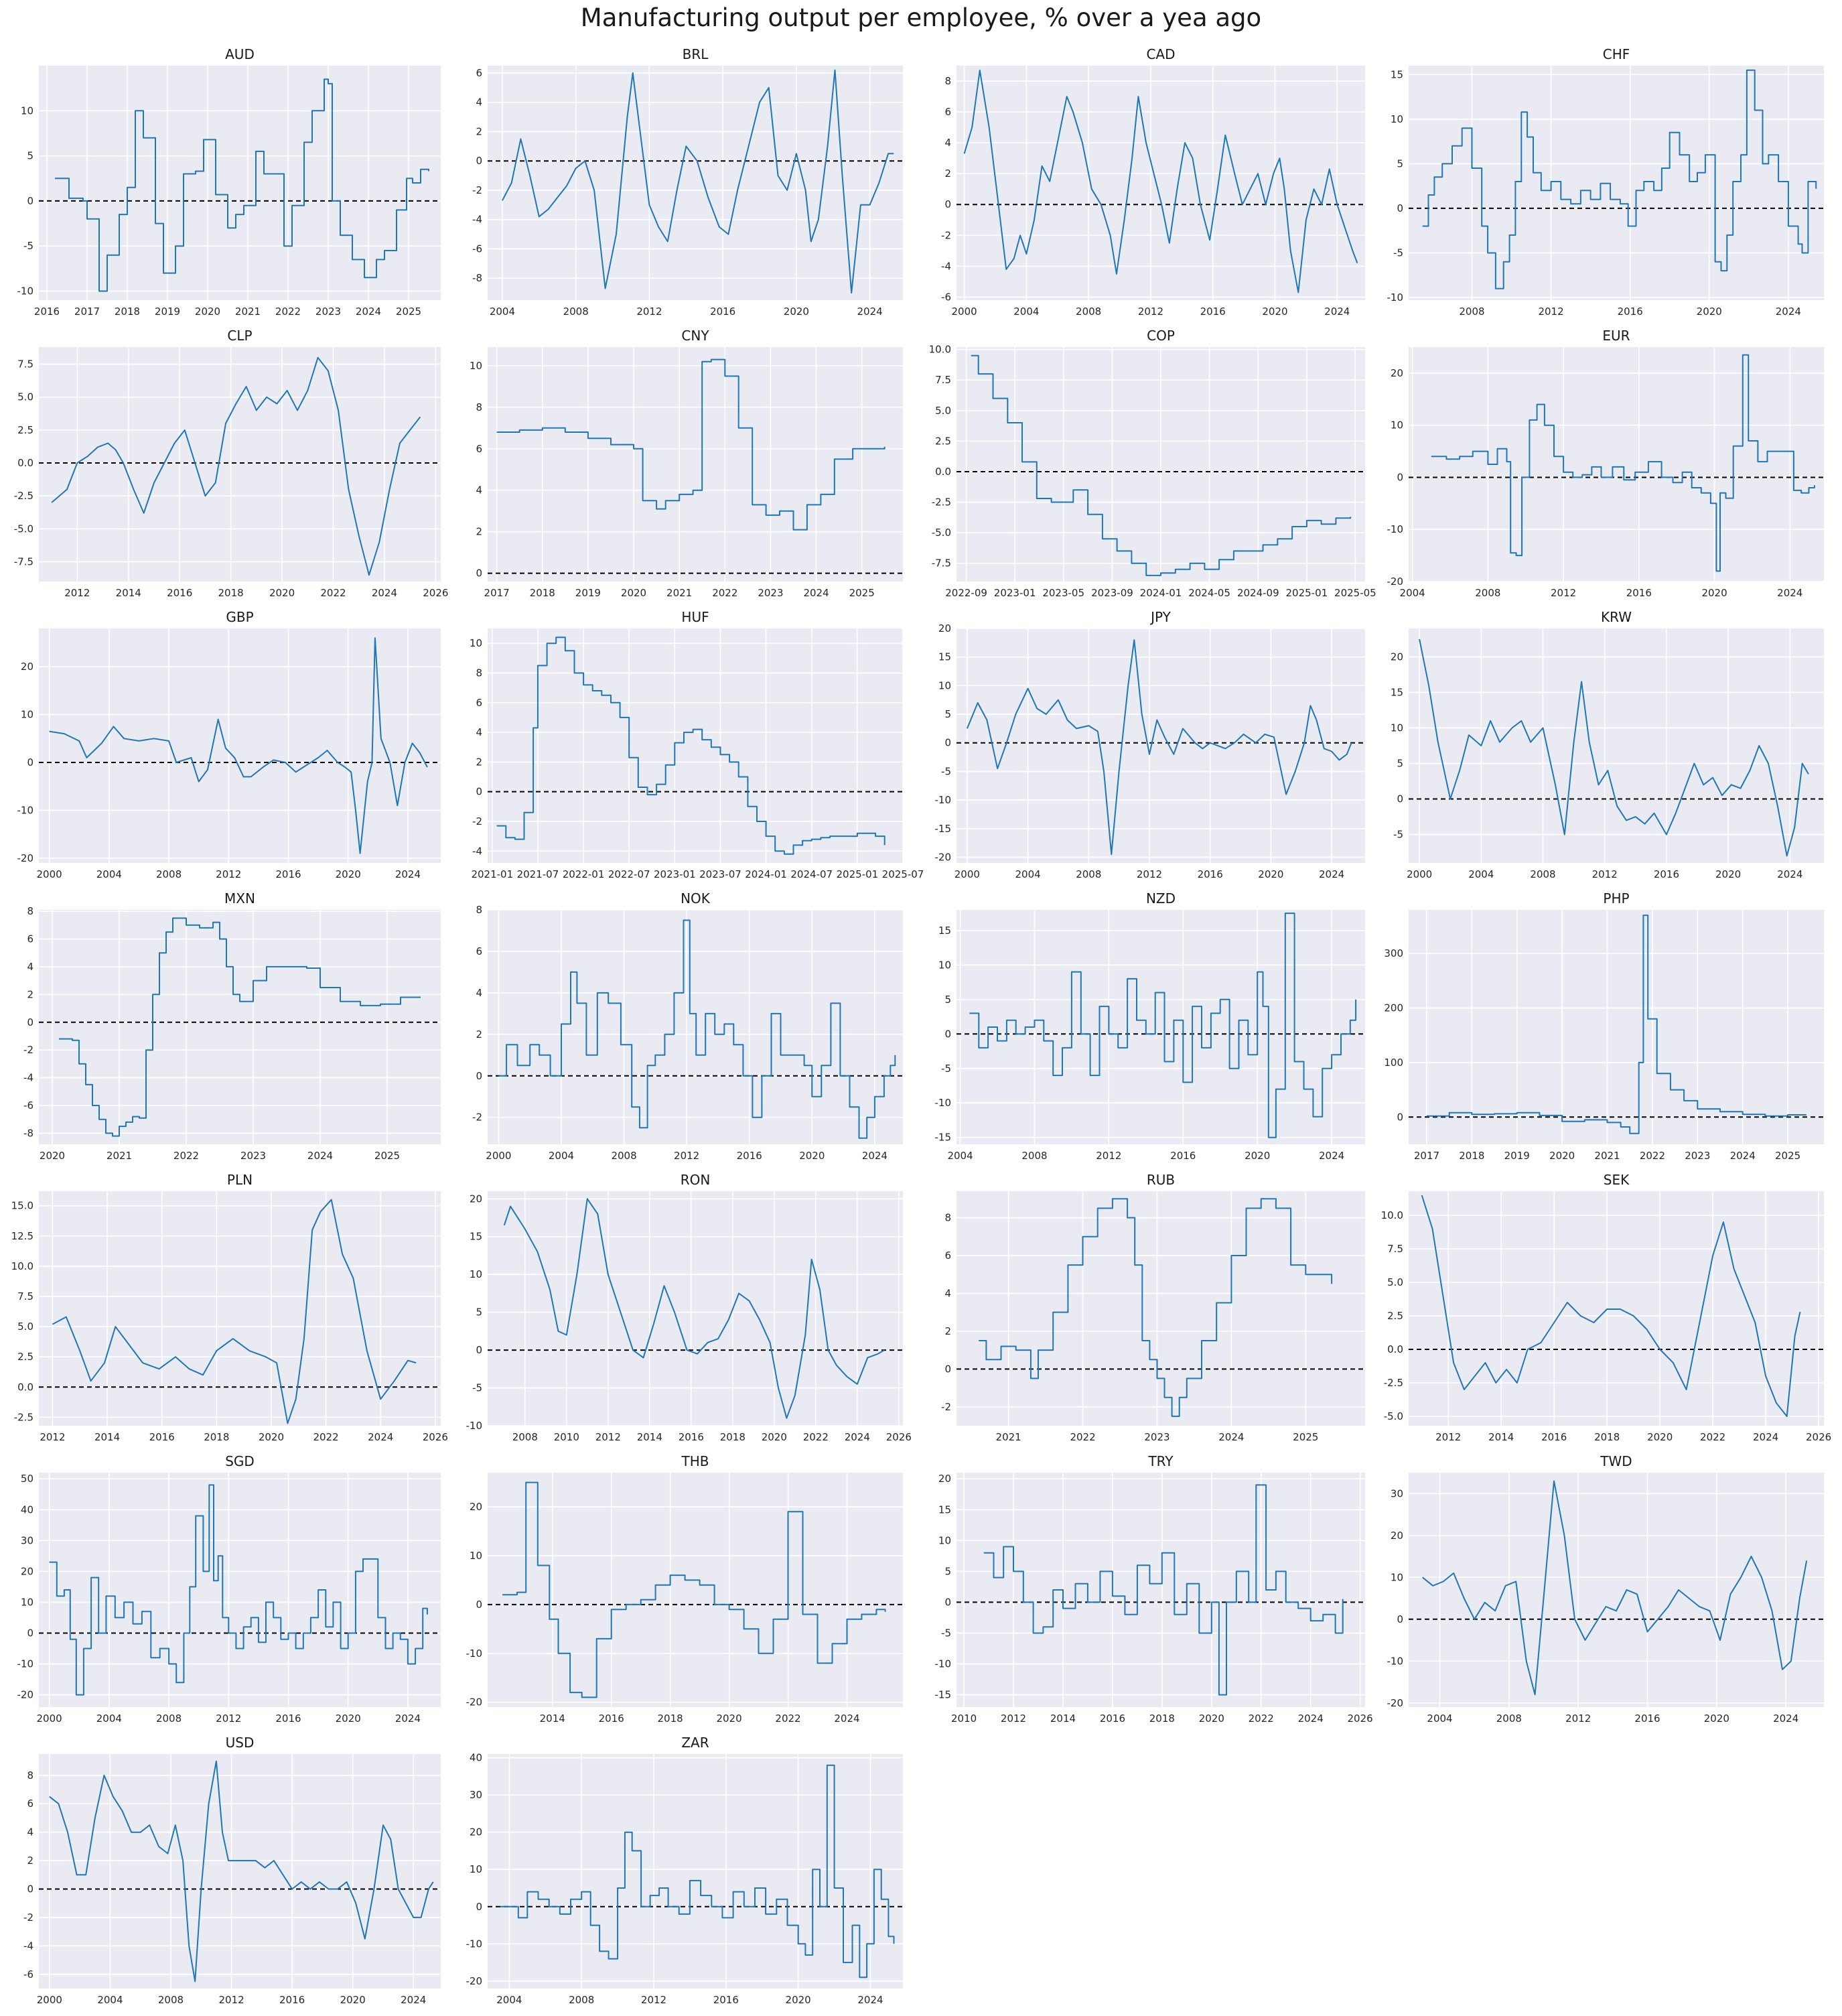 This screenshot has height=2016, width=1842. I want to click on y-tick-label: -4, so click(28, 1946).